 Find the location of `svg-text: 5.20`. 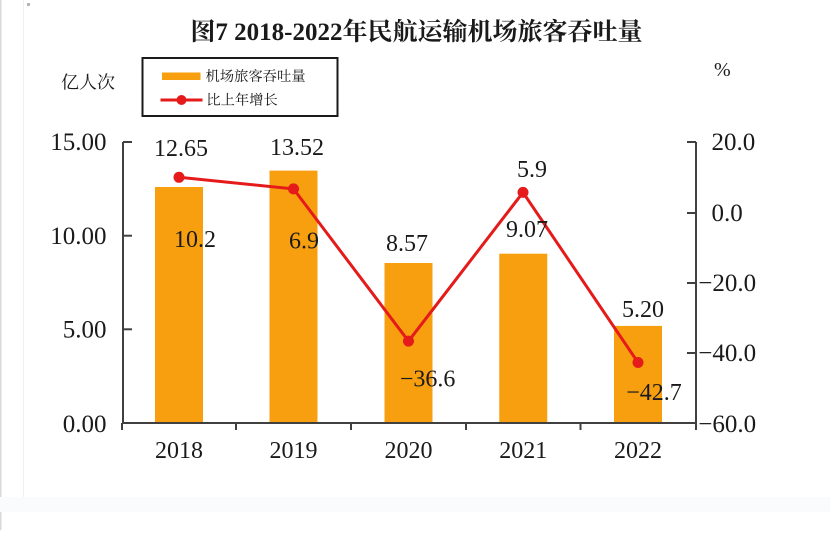

svg-text: 5.20 is located at coordinates (643, 310).